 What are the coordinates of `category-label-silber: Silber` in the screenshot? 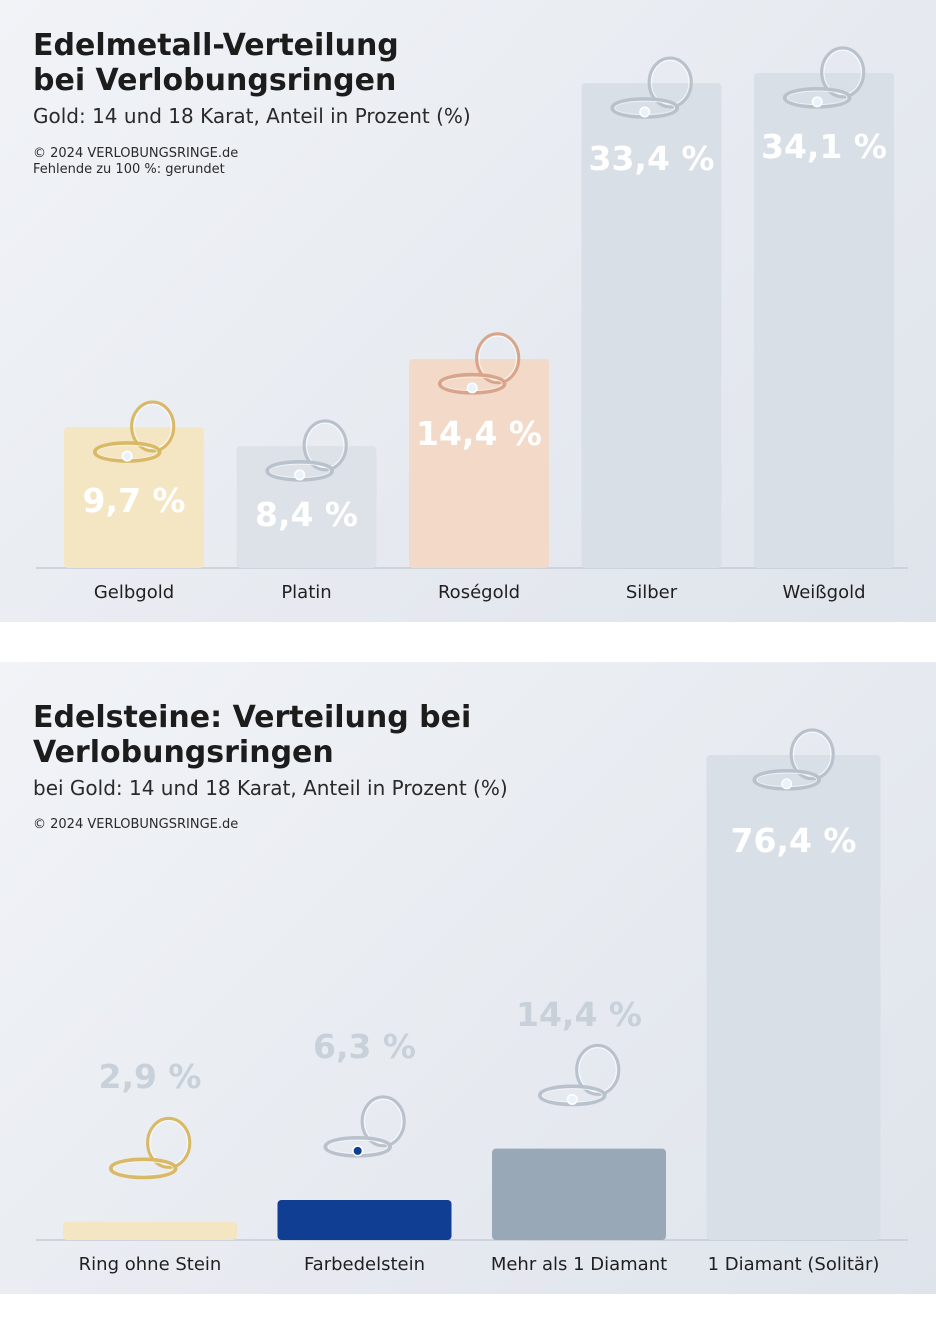 It's located at (652, 592).